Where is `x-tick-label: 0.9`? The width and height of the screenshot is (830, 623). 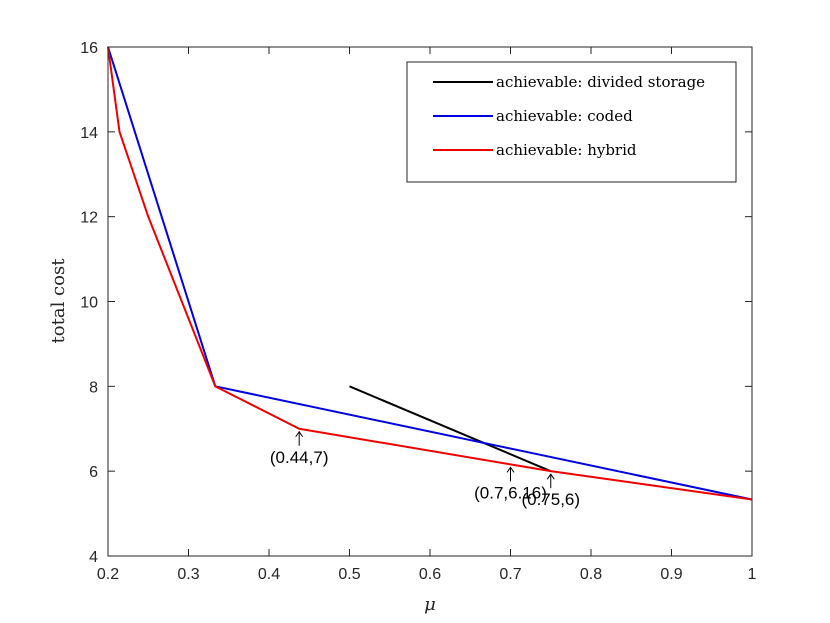 x-tick-label: 0.9 is located at coordinates (671, 574).